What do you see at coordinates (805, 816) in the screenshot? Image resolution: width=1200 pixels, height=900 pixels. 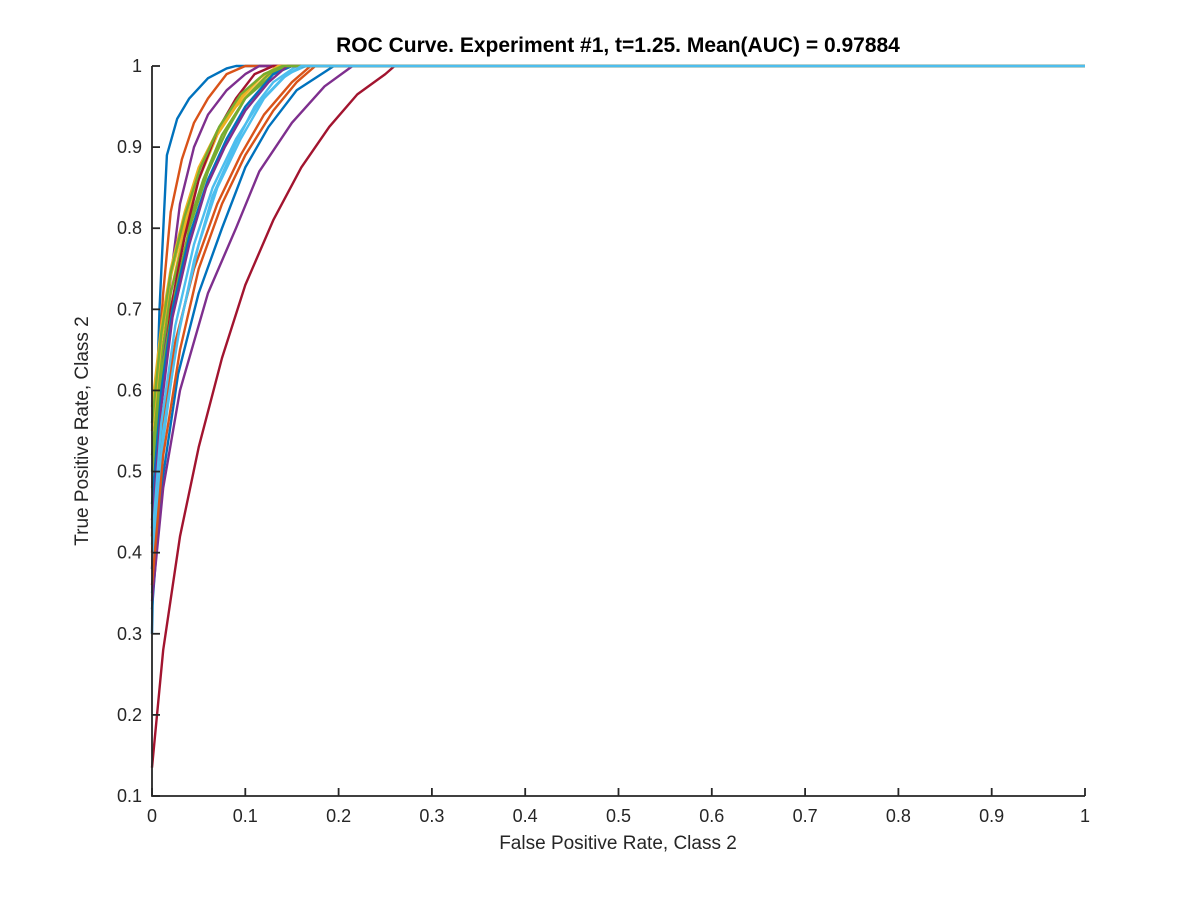 I see `x-tick-label: 0.7` at bounding box center [805, 816].